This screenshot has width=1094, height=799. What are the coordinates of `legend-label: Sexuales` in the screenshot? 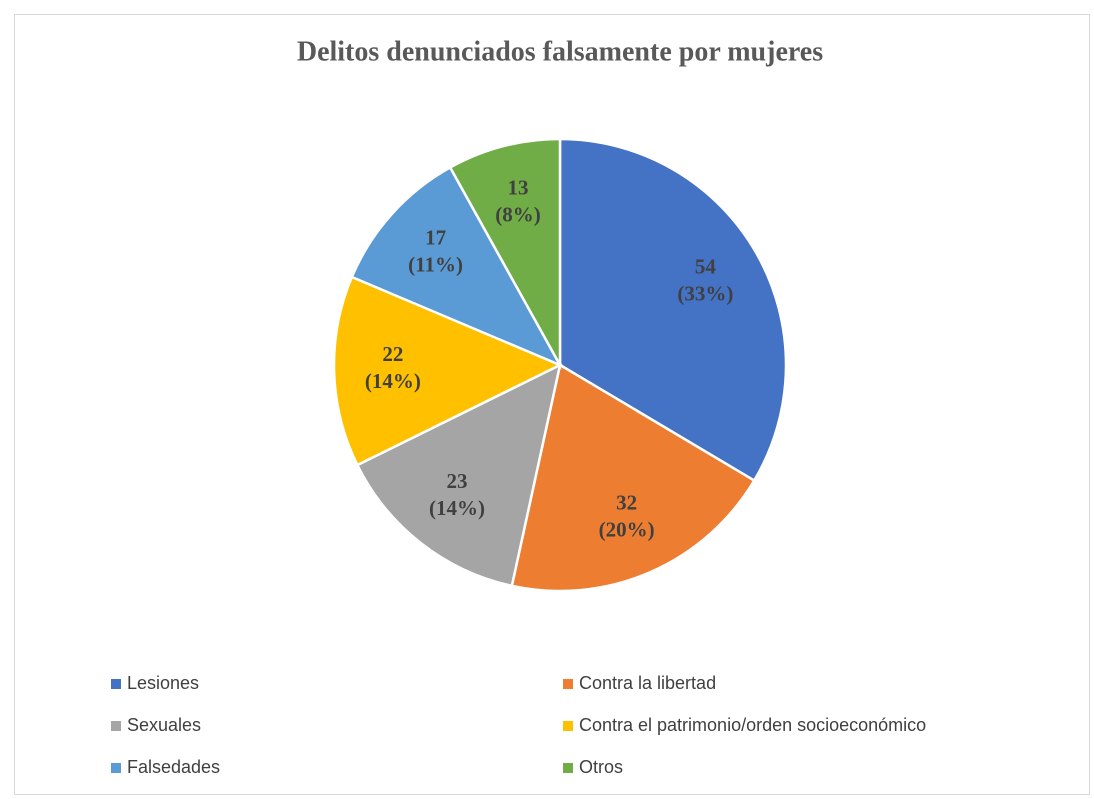 It's located at (164, 725).